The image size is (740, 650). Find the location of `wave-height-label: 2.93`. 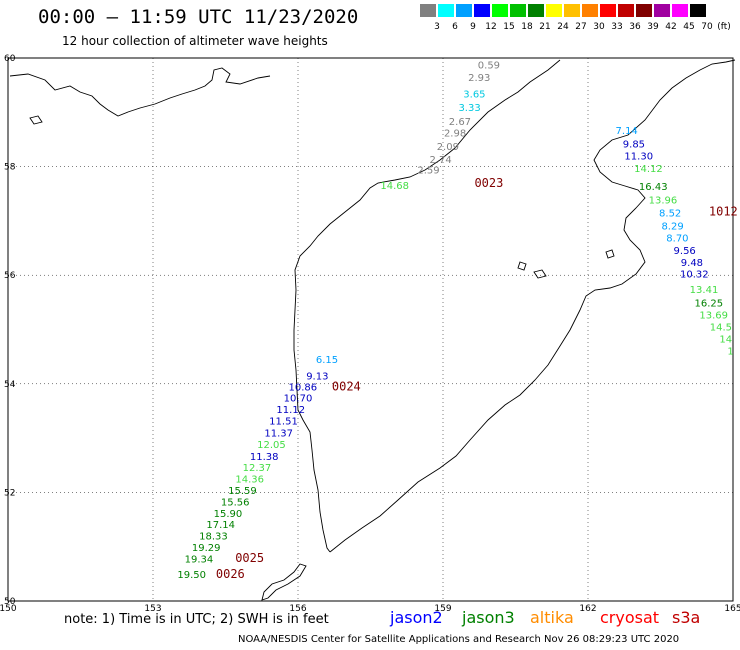

wave-height-label: 2.93 is located at coordinates (479, 78).